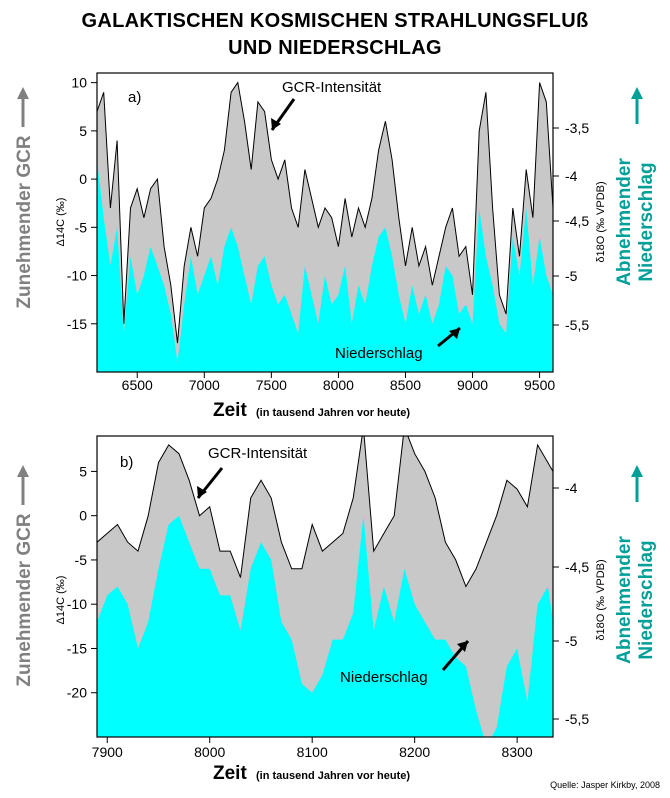 The image size is (670, 798). I want to click on panel-label: a), so click(134, 97).